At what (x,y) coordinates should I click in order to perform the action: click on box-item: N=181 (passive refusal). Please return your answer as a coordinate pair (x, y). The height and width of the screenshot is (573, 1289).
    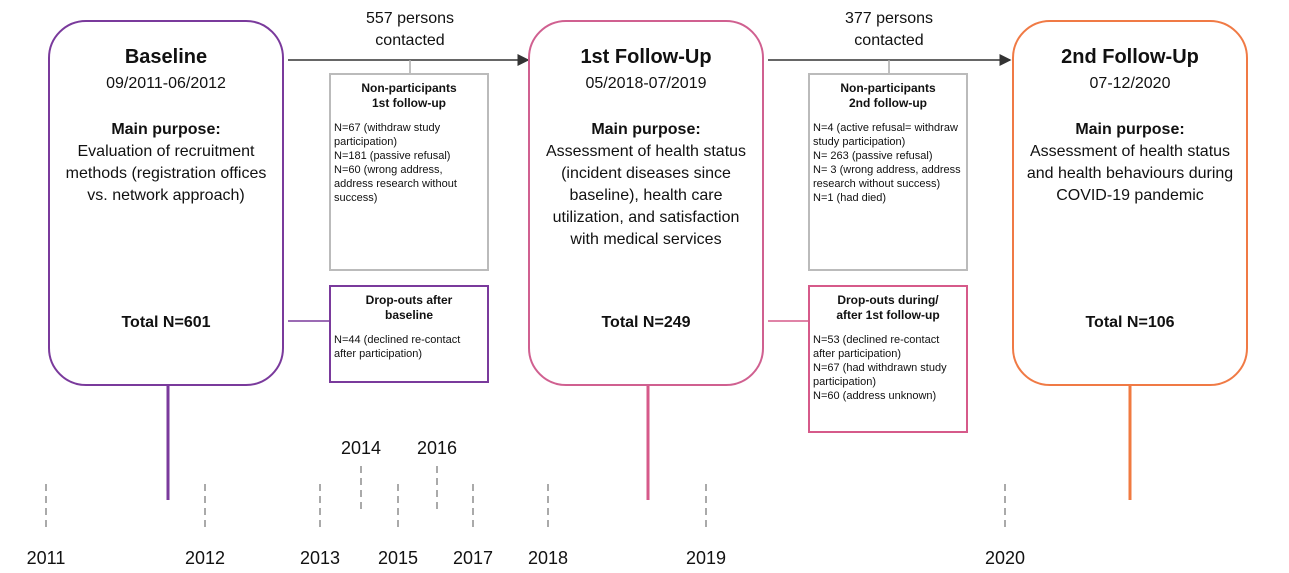
    Looking at the image, I should click on (392, 156).